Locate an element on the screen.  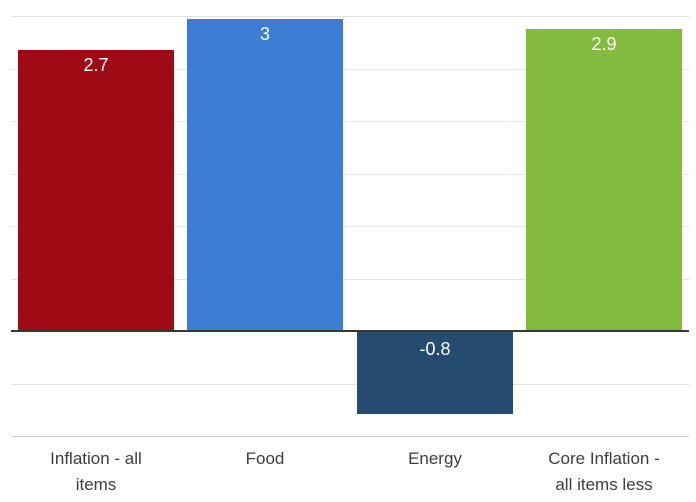
x-axis-label-inflation-all-items: Inflation - all items is located at coordinates (96, 471).